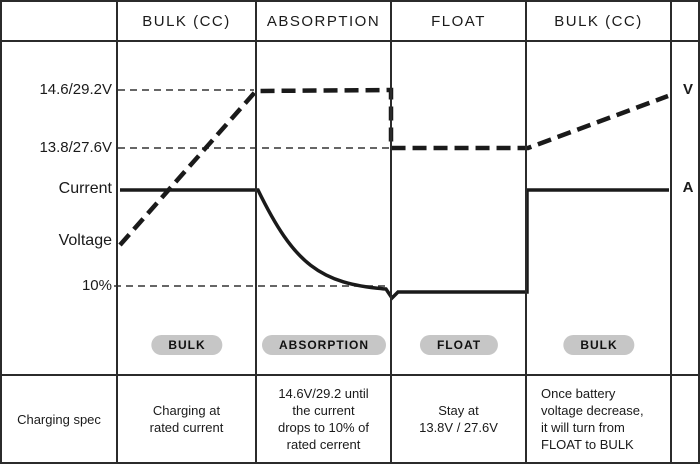 Image resolution: width=700 pixels, height=464 pixels. What do you see at coordinates (186, 21) in the screenshot?
I see `stage-header-bulk-1: BULK (CC)` at bounding box center [186, 21].